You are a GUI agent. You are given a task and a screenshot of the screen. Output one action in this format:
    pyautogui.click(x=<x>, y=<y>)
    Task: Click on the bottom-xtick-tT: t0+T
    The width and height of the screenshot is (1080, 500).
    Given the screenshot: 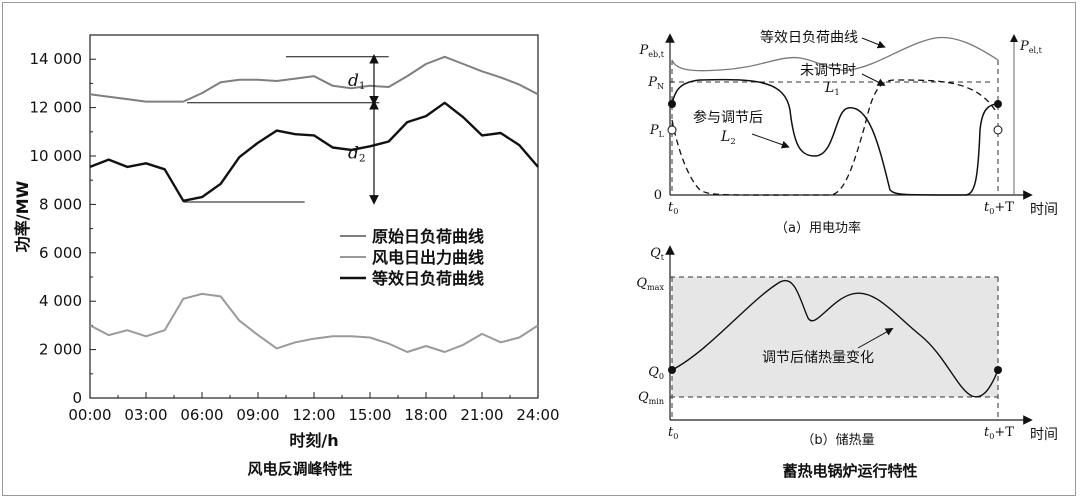 What is the action you would take?
    pyautogui.click(x=999, y=433)
    